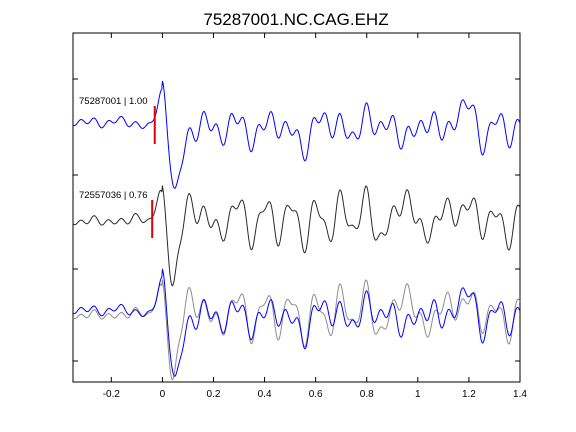 The height and width of the screenshot is (432, 576). I want to click on trace-label: 75287001 | 1.00, so click(113, 101).